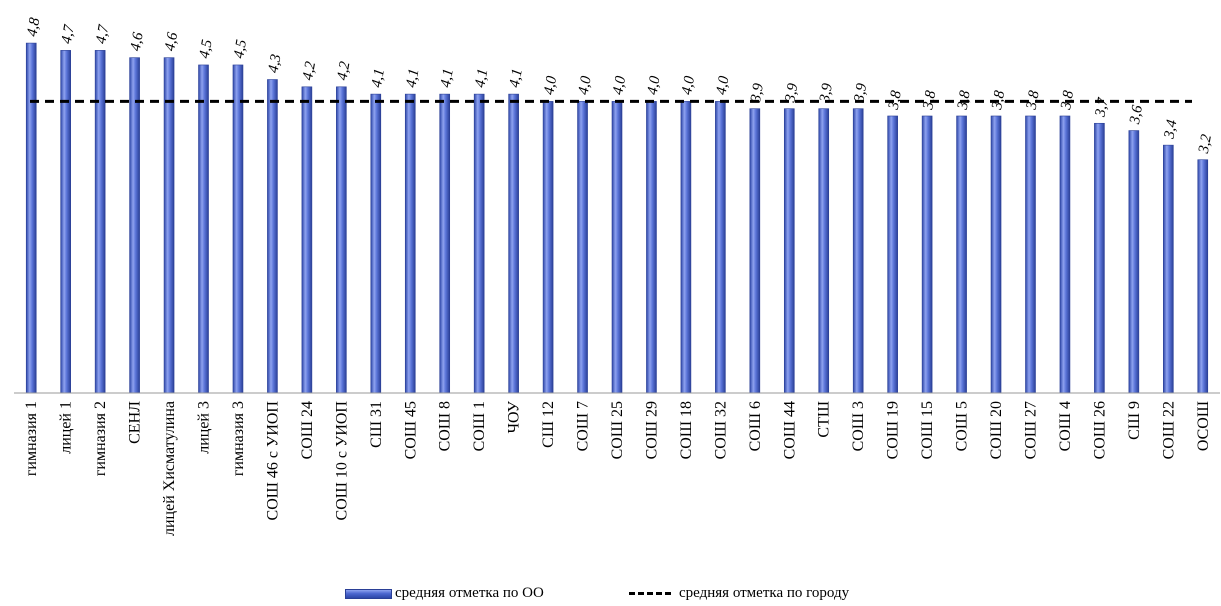 The height and width of the screenshot is (606, 1221). What do you see at coordinates (686, 430) in the screenshot?
I see `category-label-20: СОШ 18` at bounding box center [686, 430].